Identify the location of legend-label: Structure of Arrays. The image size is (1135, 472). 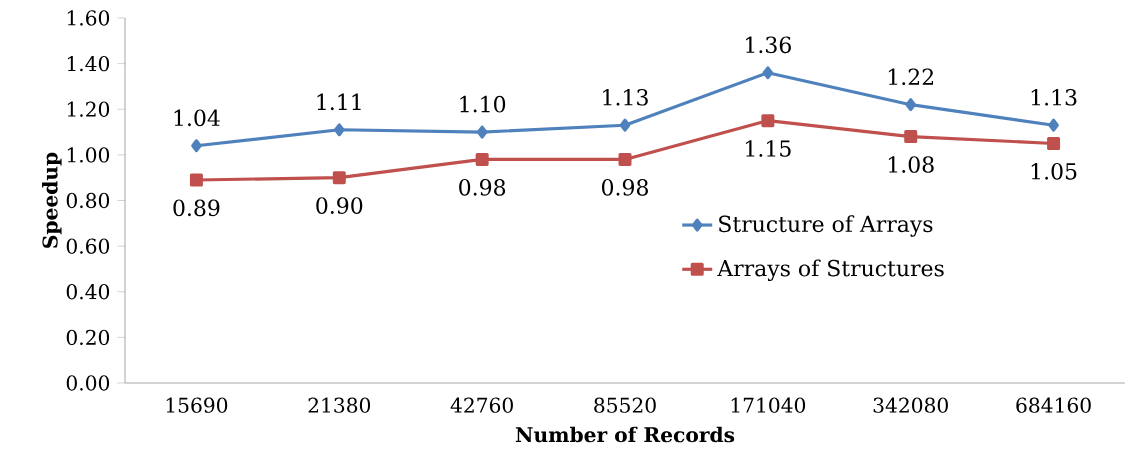
(826, 226).